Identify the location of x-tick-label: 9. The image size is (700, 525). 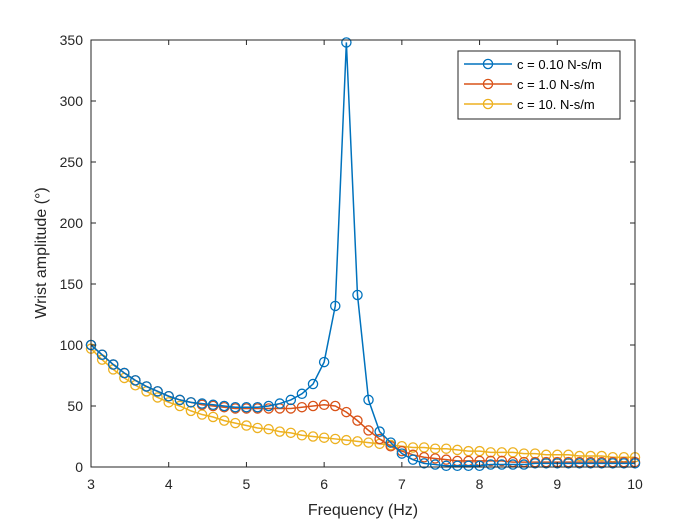
(557, 484).